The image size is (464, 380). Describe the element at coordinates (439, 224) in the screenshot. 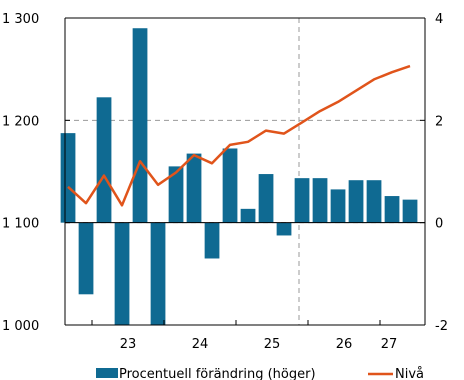

I see `right-tick-label: 0` at that location.